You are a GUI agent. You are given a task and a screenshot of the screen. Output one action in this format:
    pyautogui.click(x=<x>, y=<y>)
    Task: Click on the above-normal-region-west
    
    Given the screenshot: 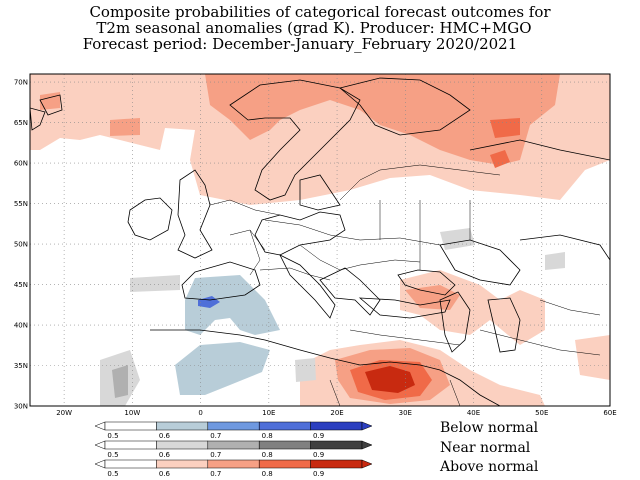 What is the action you would take?
    pyautogui.click(x=50, y=101)
    